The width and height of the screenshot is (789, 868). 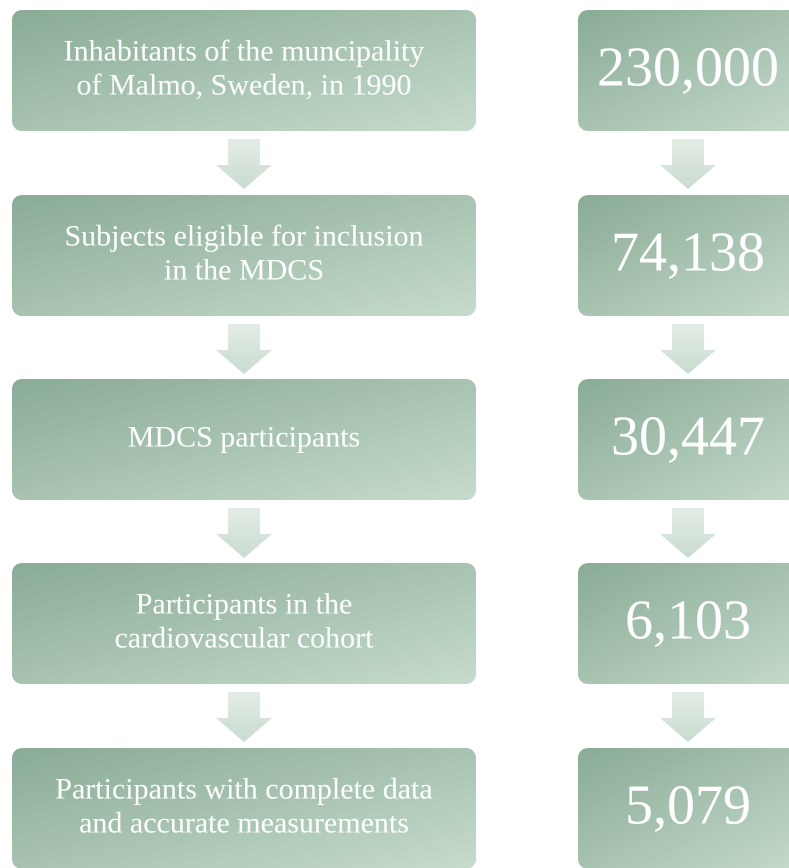 What do you see at coordinates (244, 84) in the screenshot?
I see `step-label: of Malmo, Sweden, in 1990` at bounding box center [244, 84].